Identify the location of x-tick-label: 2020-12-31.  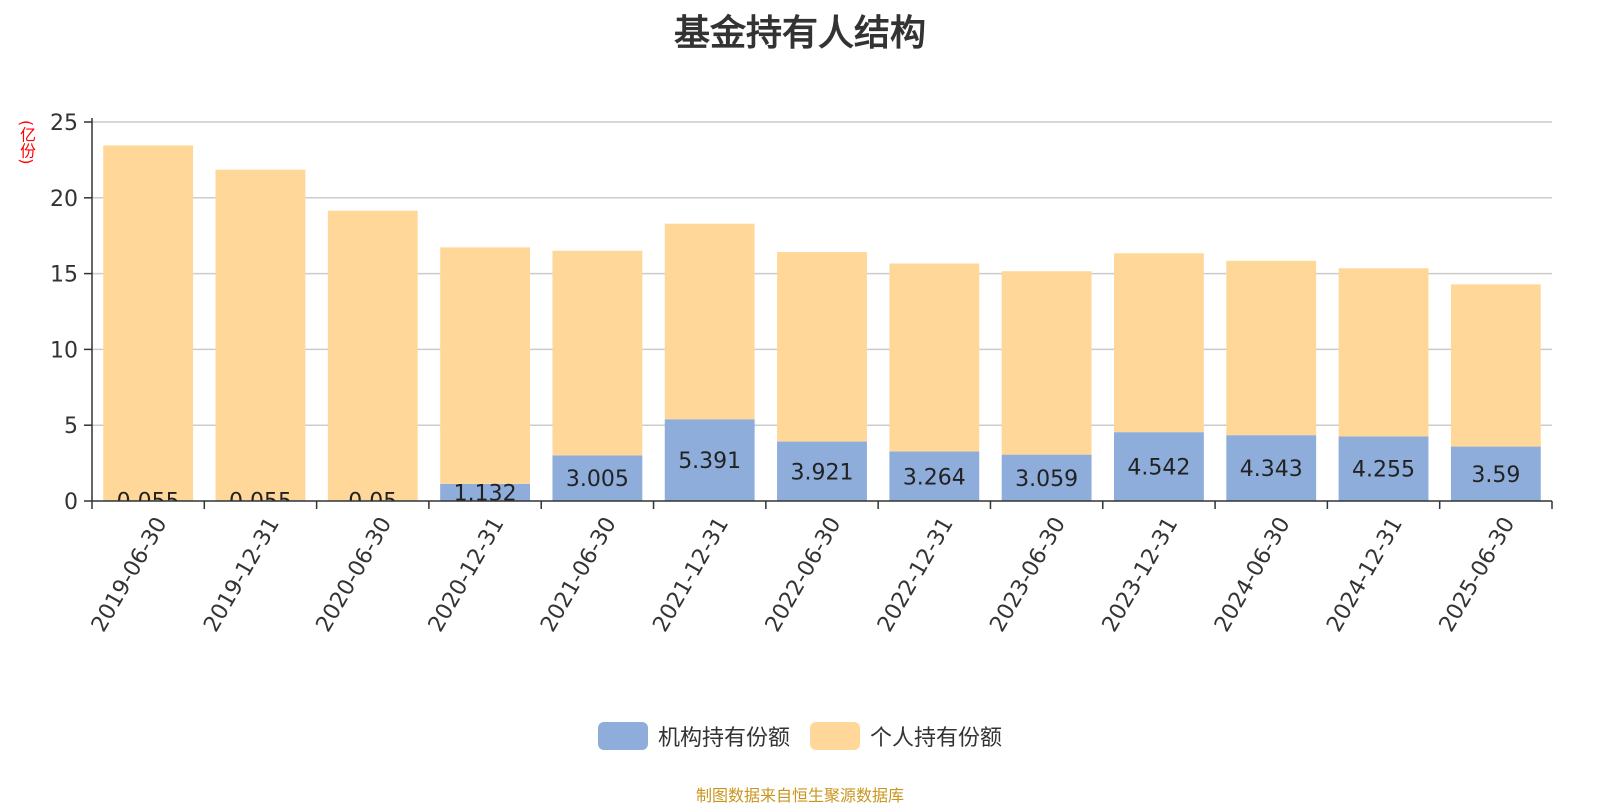
(467, 574).